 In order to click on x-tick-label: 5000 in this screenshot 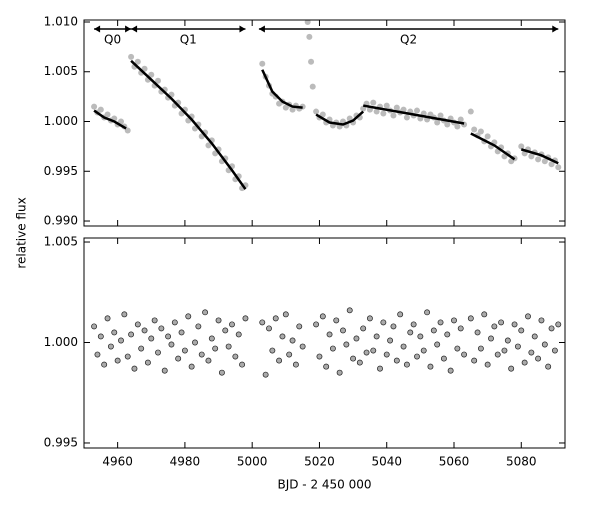, I will do `click(252, 462)`.